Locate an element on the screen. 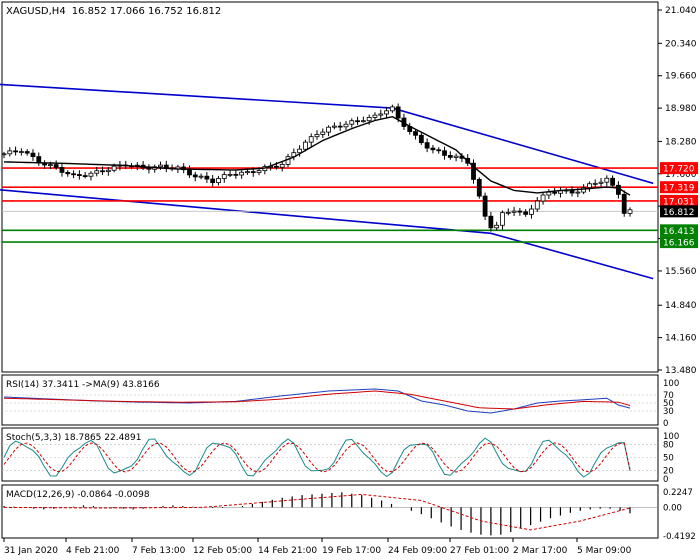 The image size is (700, 560). stoch-header: Stoch(5,3,3) 18.7865 22.4891 is located at coordinates (73, 438).